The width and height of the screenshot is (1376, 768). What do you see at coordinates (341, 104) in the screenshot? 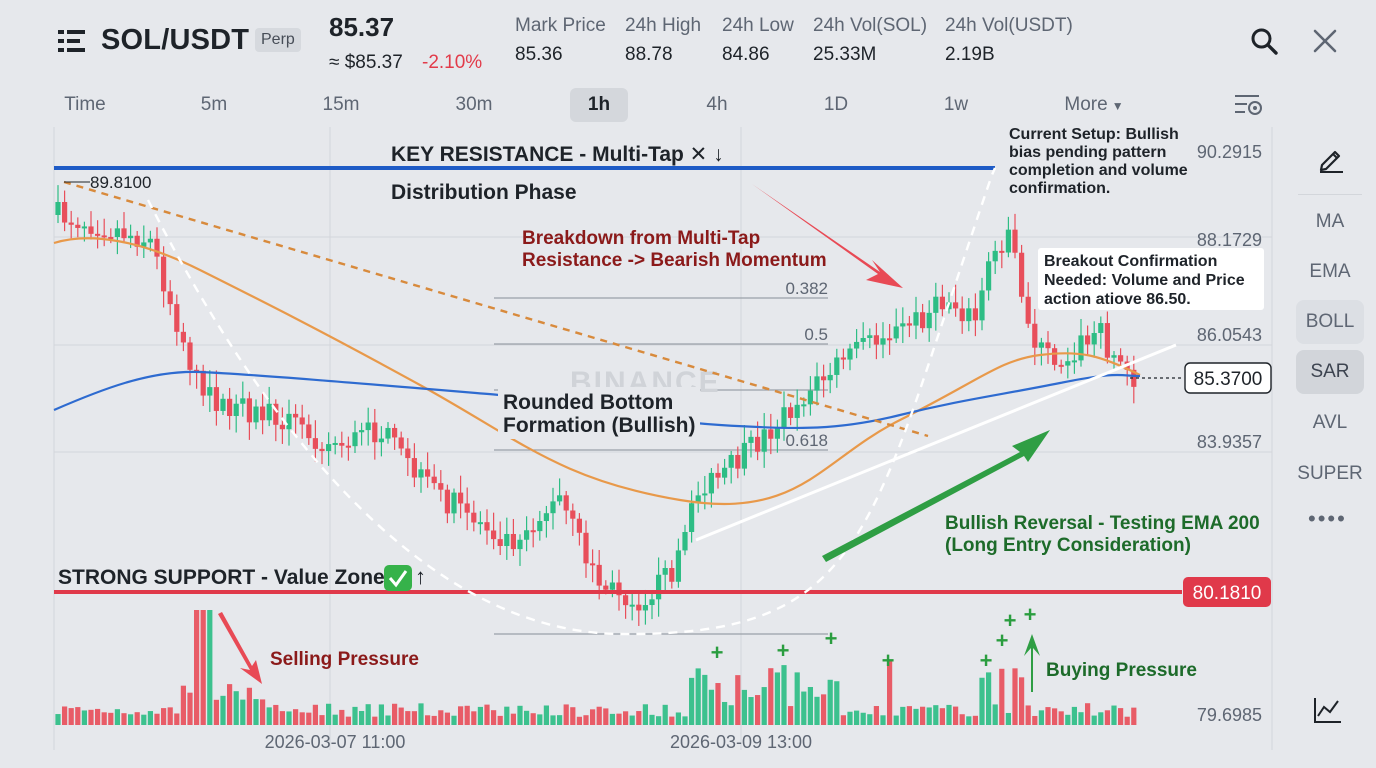
I see `tab-15m: 15m` at bounding box center [341, 104].